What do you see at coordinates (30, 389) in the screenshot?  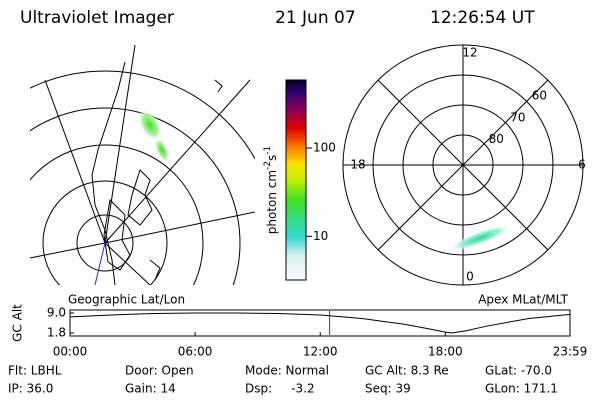 I see `info-field: IP: 36.0` at bounding box center [30, 389].